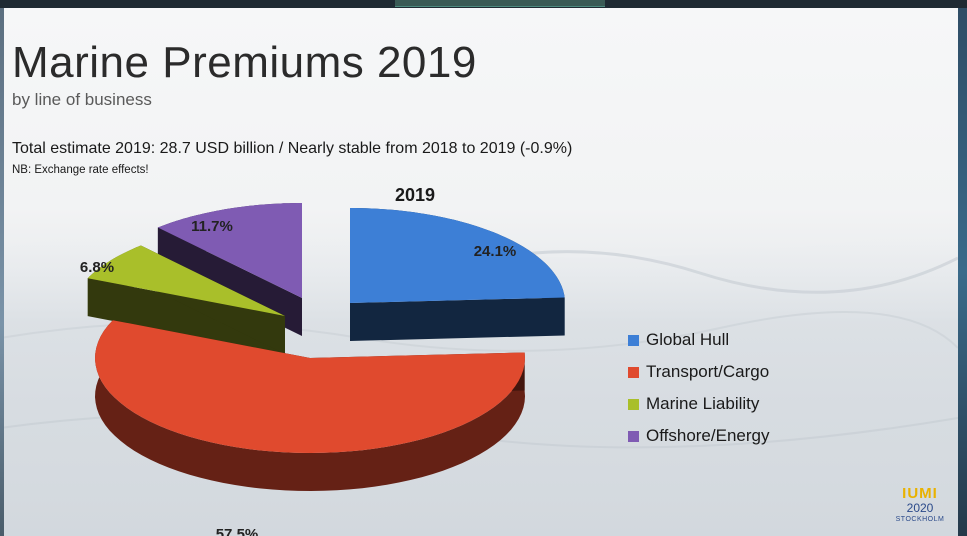 Image resolution: width=967 pixels, height=536 pixels. I want to click on legend-label: Global Hull, so click(688, 339).